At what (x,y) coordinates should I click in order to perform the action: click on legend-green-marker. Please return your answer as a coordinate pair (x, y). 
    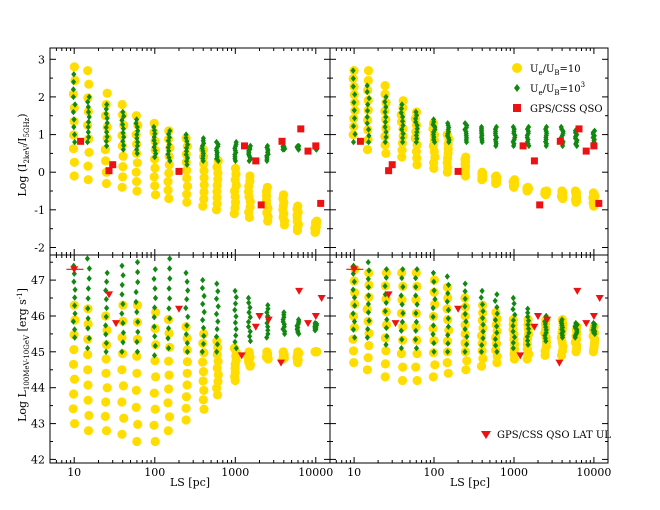
    Looking at the image, I should click on (517, 88).